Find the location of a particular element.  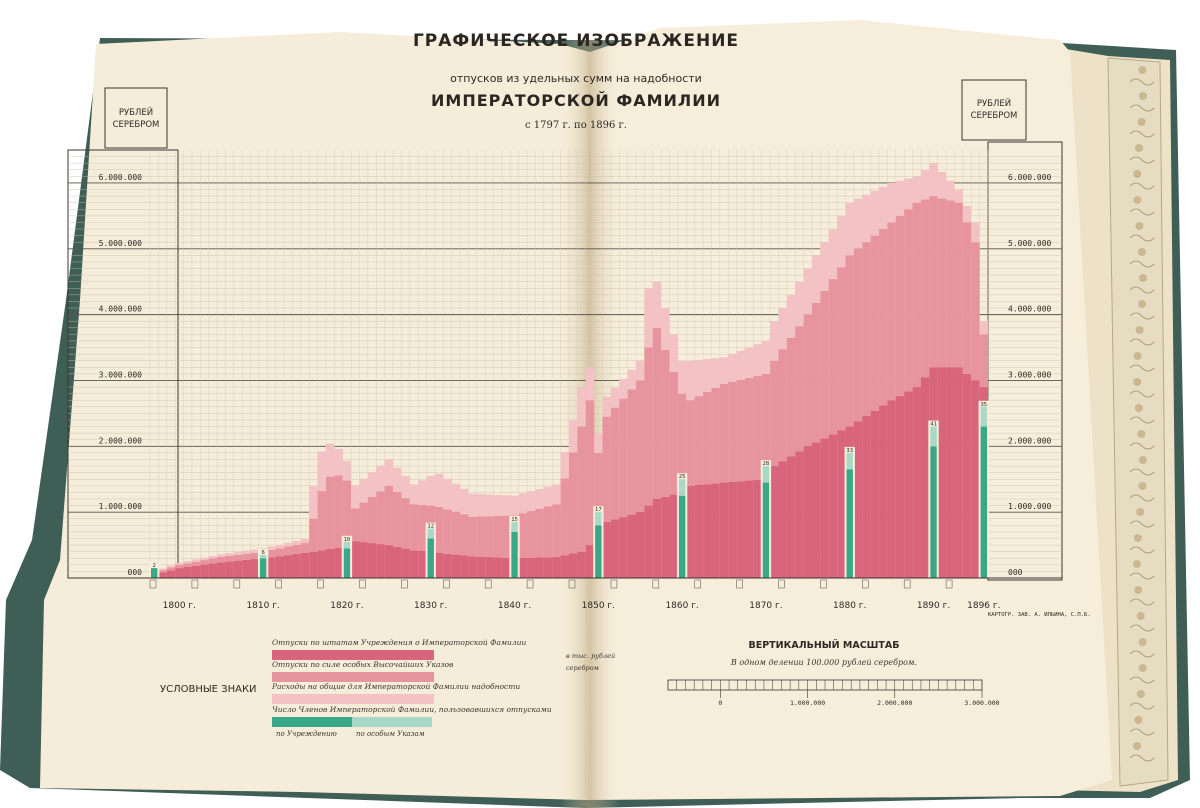

x-tick-box is located at coordinates (614, 584).